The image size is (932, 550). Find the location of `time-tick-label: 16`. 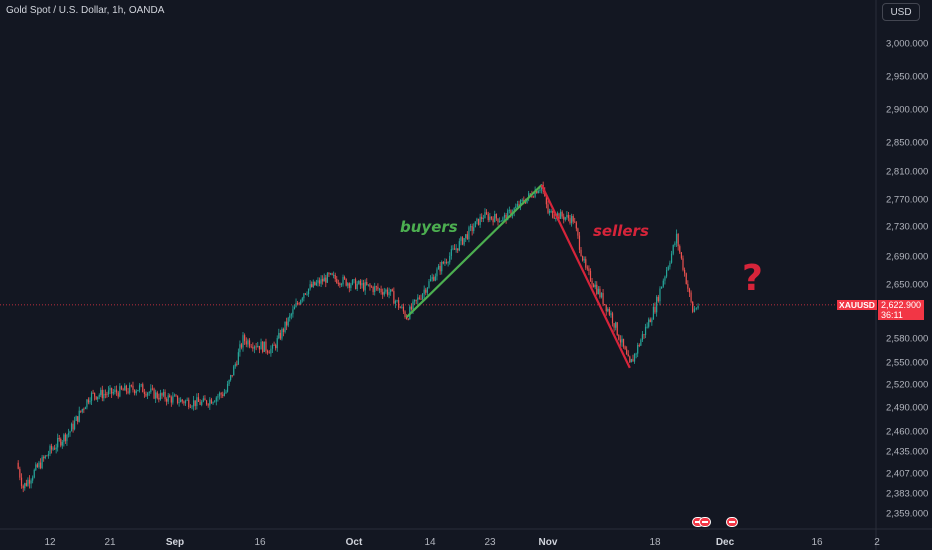

time-tick-label: 16 is located at coordinates (260, 542).